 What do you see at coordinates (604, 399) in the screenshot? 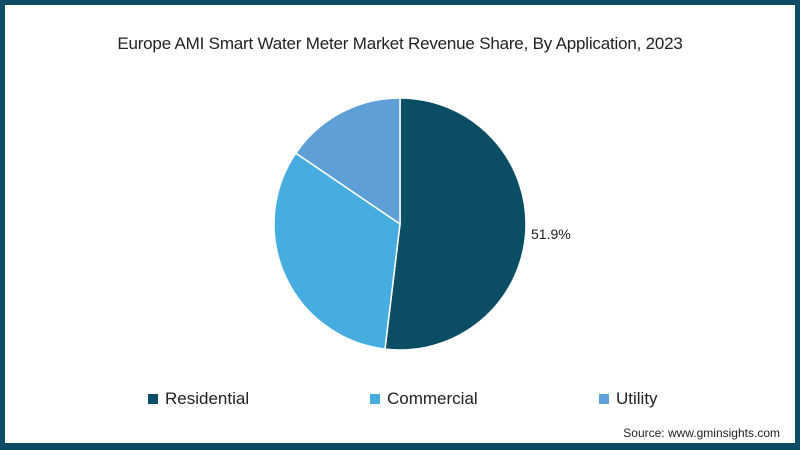
I see `legend-swatch-utility` at bounding box center [604, 399].